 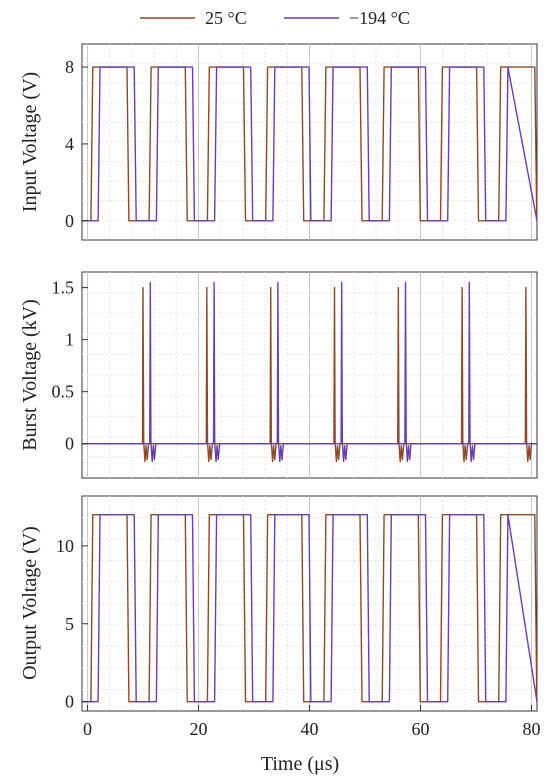 I want to click on x-ticks: 0 20 40 60 80, so click(x=311, y=722).